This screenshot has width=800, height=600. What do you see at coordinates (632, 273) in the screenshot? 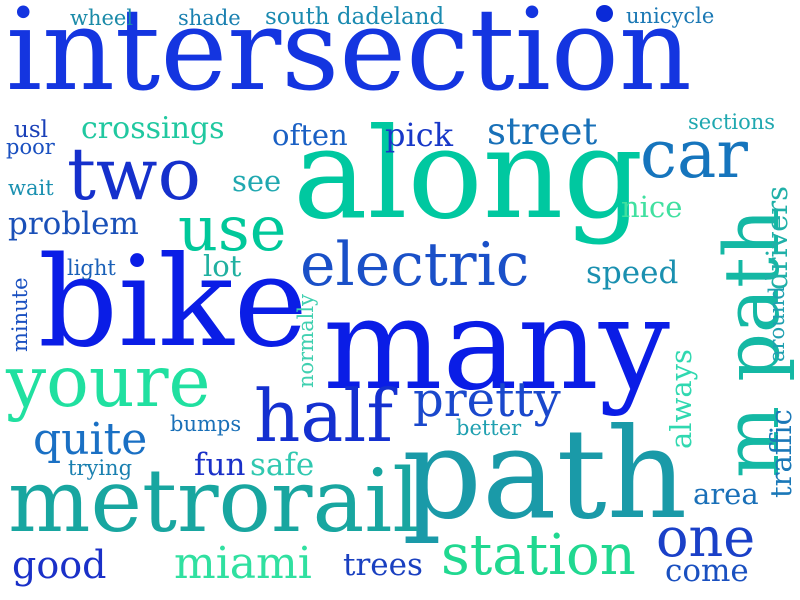
I see `word-speed: speed` at bounding box center [632, 273].